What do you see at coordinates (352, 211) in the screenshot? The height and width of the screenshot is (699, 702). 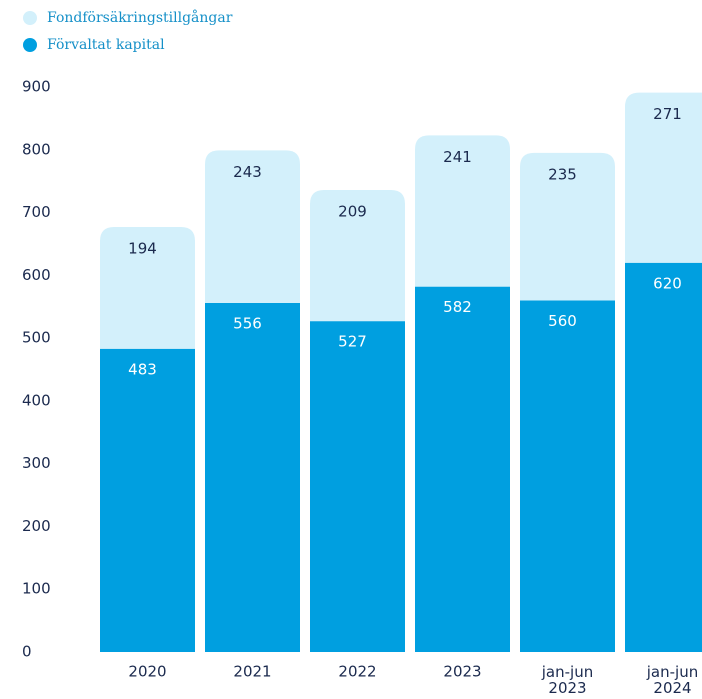 I see `data-label: 209` at bounding box center [352, 211].